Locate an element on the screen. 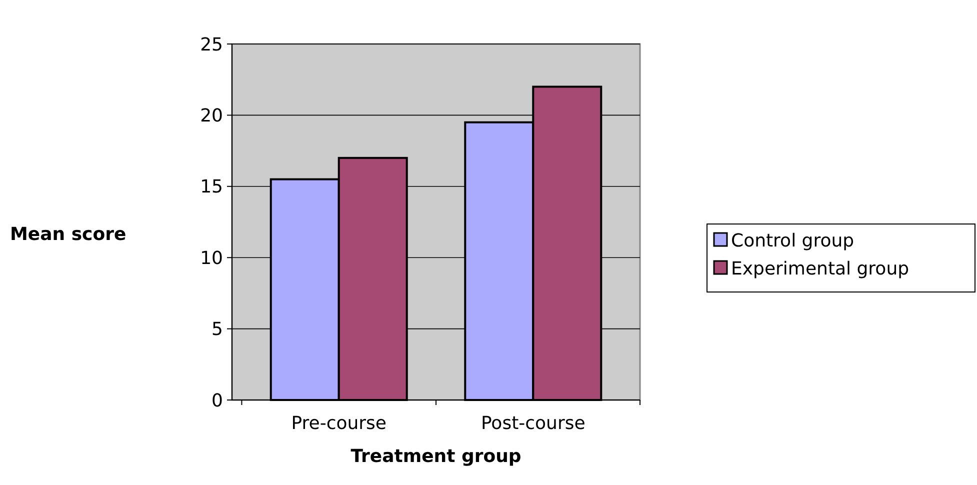 The image size is (977, 485). y-tick-label: 10 is located at coordinates (211, 258).